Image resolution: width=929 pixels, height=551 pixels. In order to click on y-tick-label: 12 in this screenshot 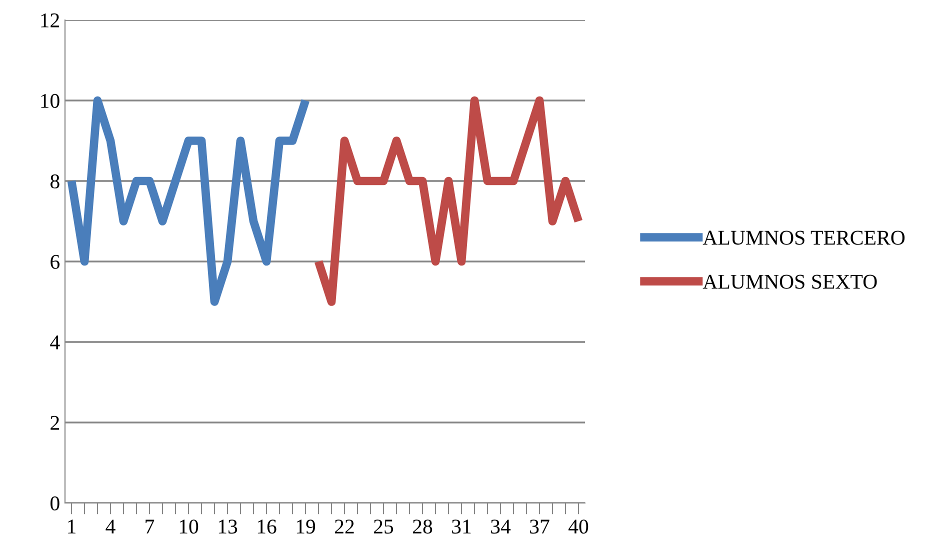, I will do `click(50, 20)`.